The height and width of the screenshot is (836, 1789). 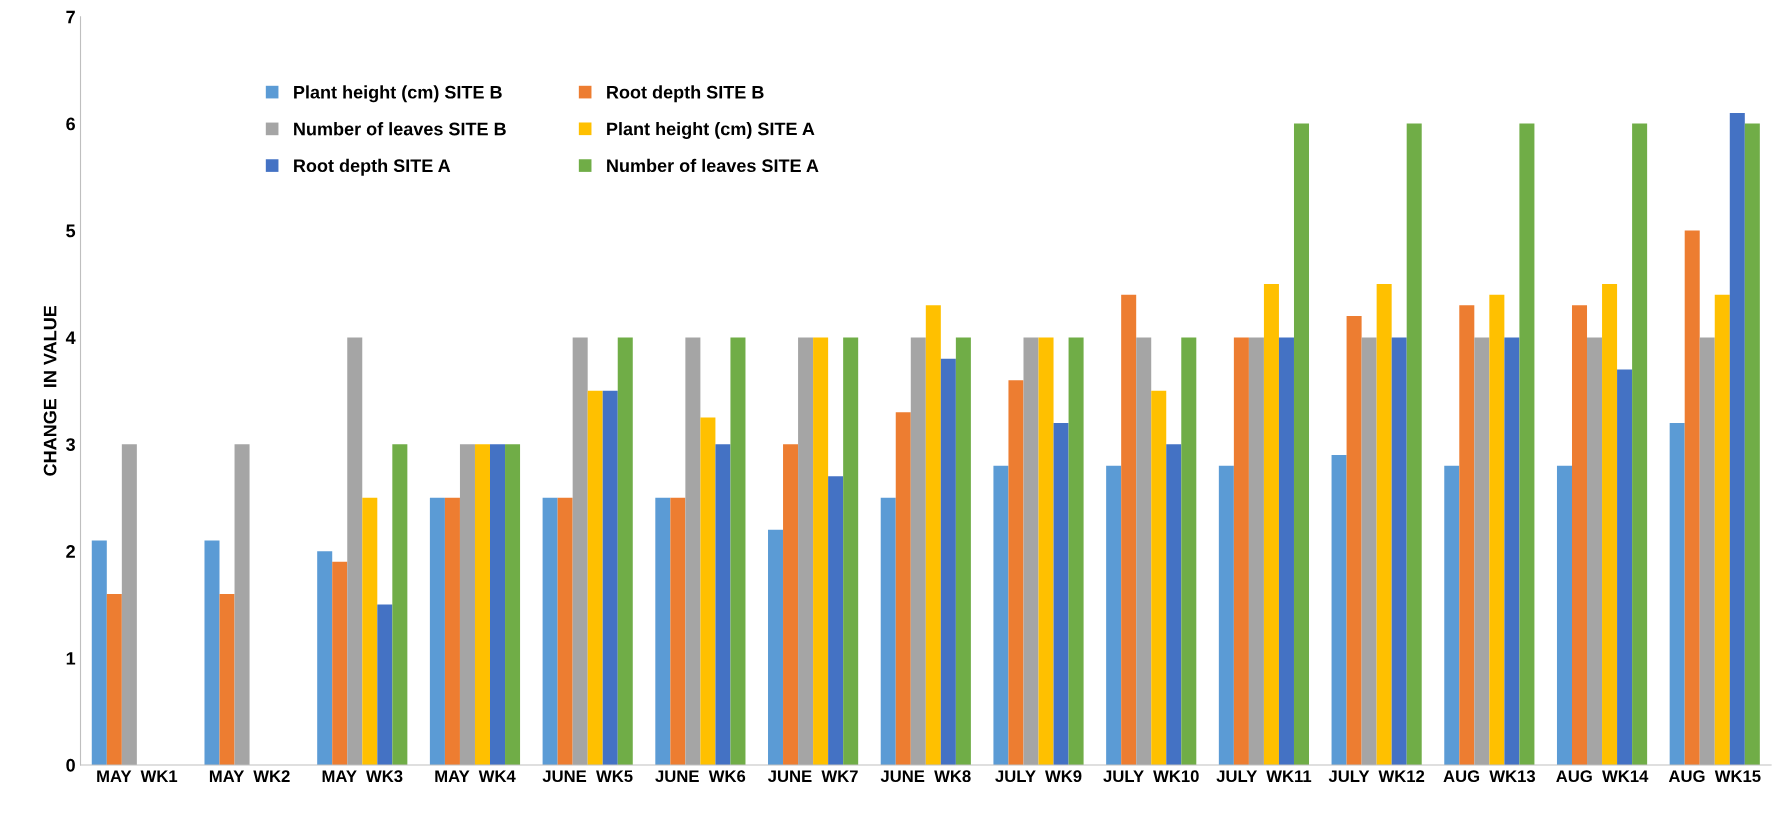 What do you see at coordinates (1602, 776) in the screenshot?
I see `x-tick-label: AUG WK14` at bounding box center [1602, 776].